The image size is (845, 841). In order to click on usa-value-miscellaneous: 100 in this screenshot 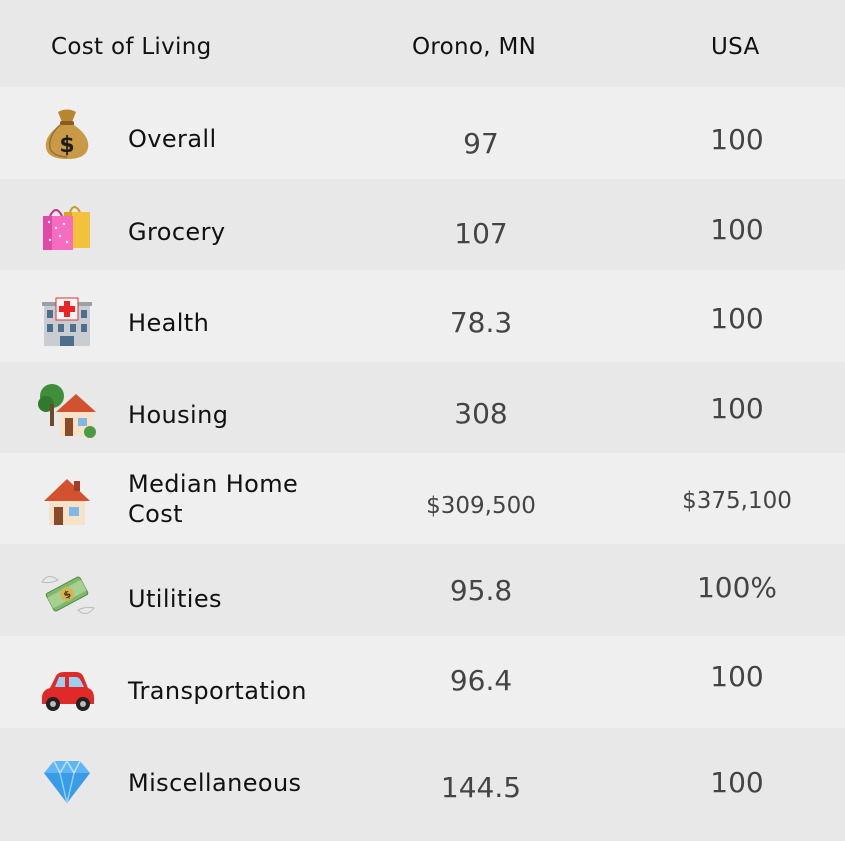, I will do `click(737, 782)`.